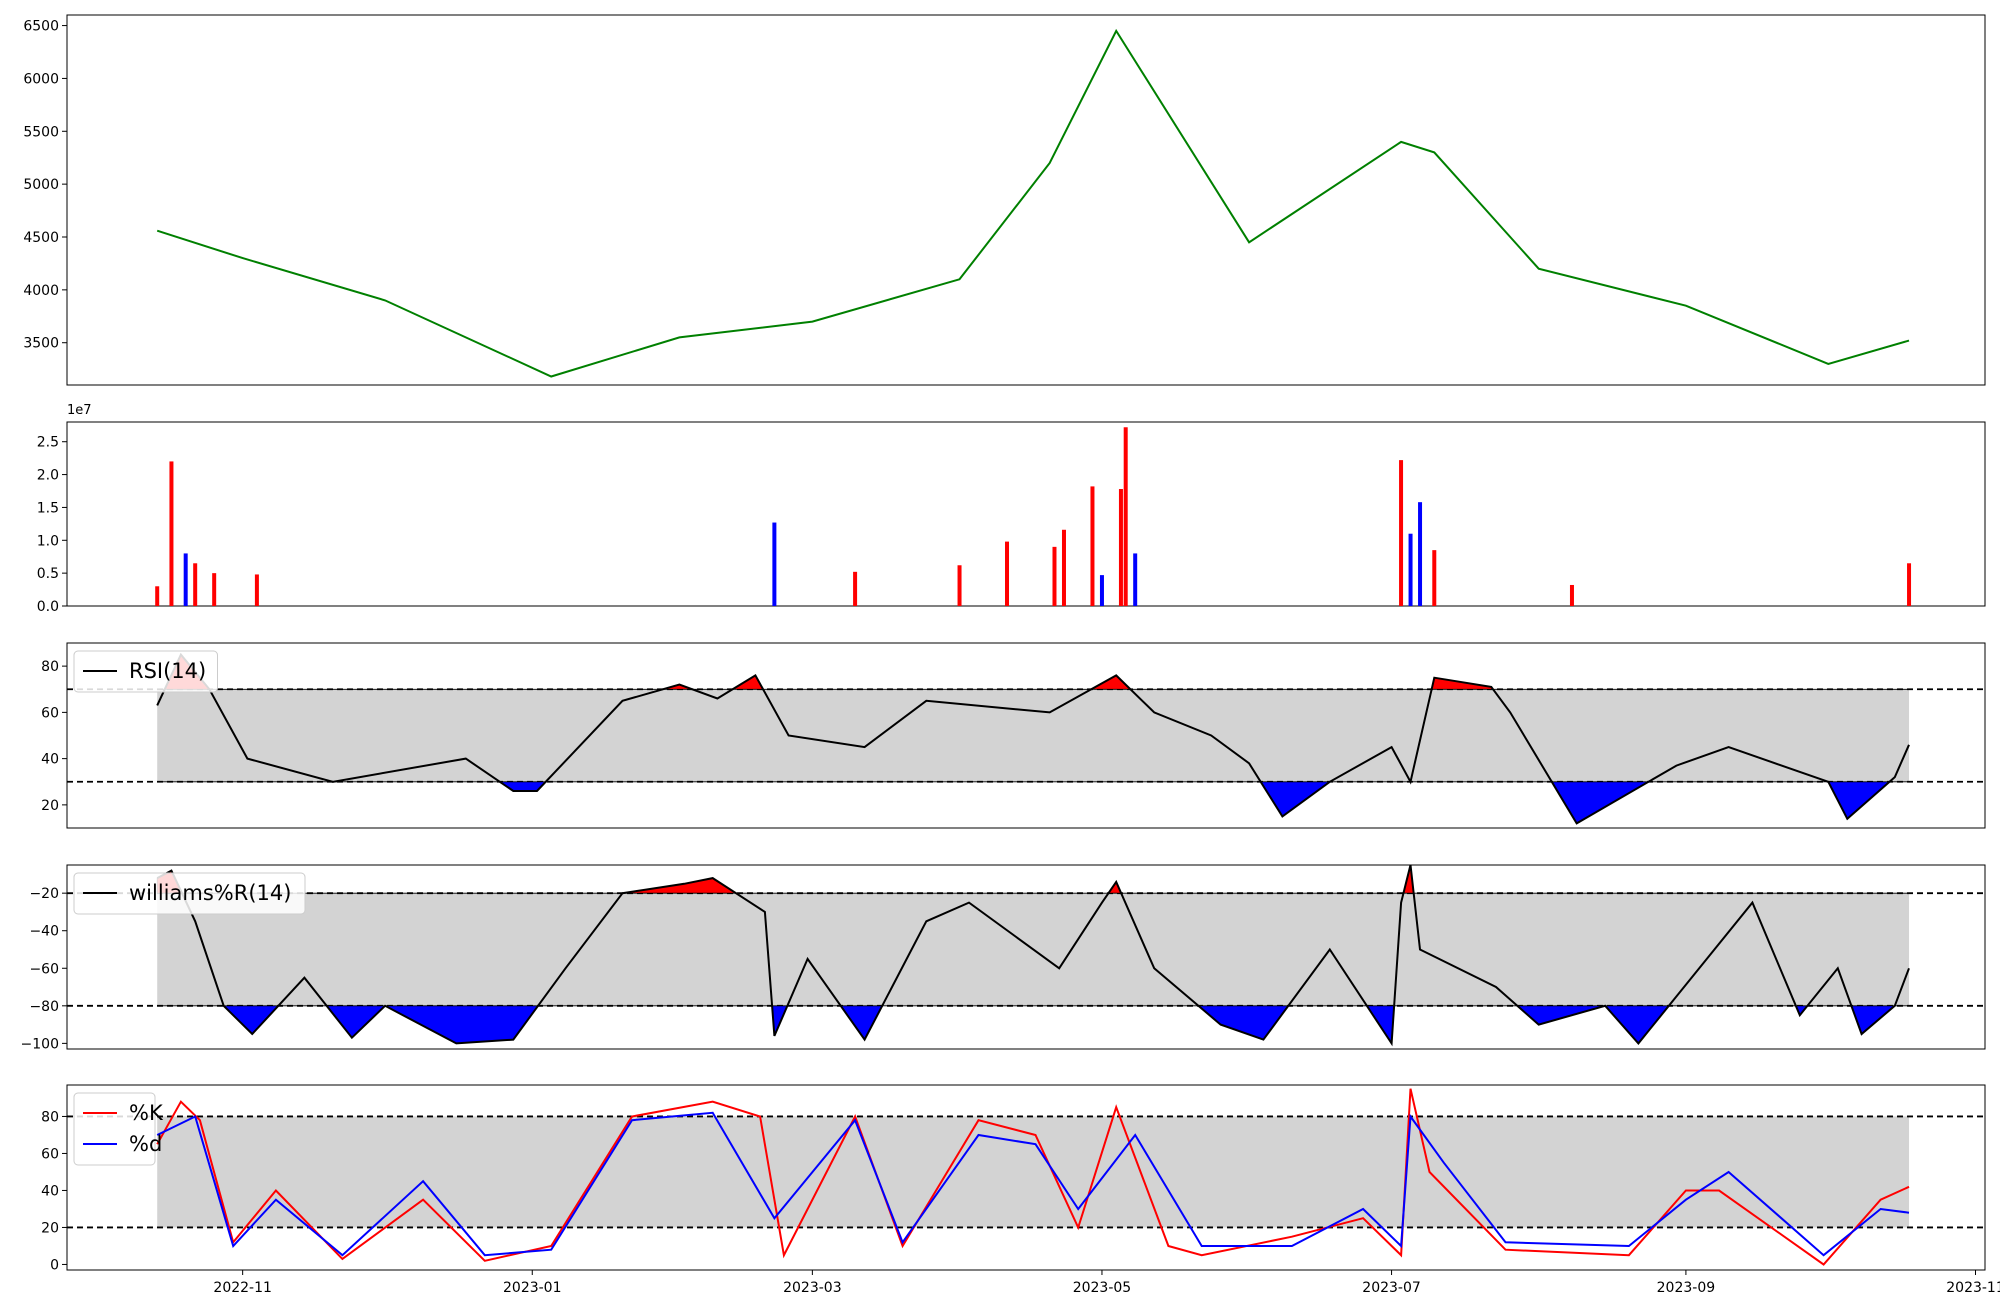  I want to click on date-tick-label: 2023-01, so click(532, 1288).